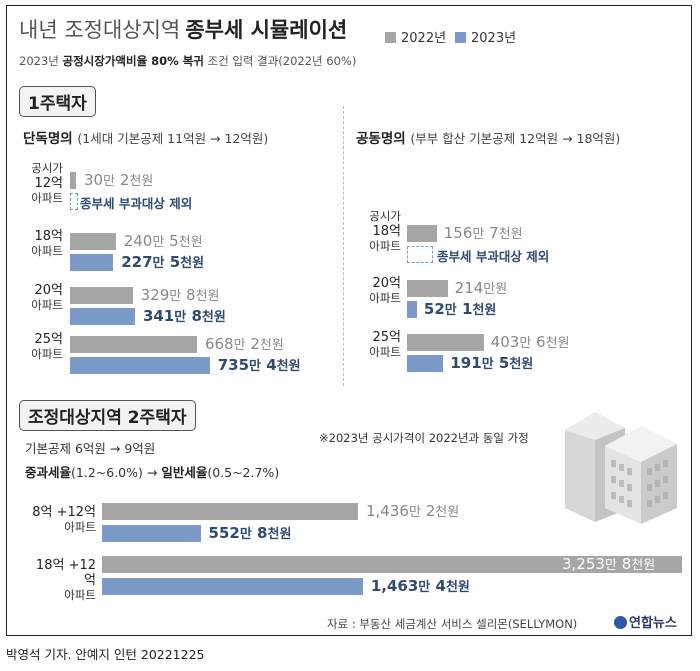  What do you see at coordinates (653, 623) in the screenshot?
I see `logo-text: 연합뉴스` at bounding box center [653, 623].